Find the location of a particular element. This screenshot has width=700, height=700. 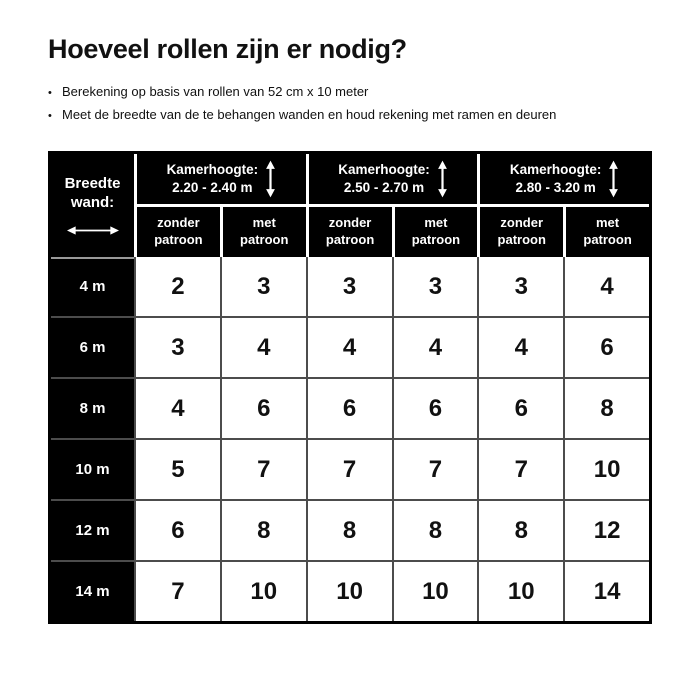

row-label: 6 m is located at coordinates (92, 347).